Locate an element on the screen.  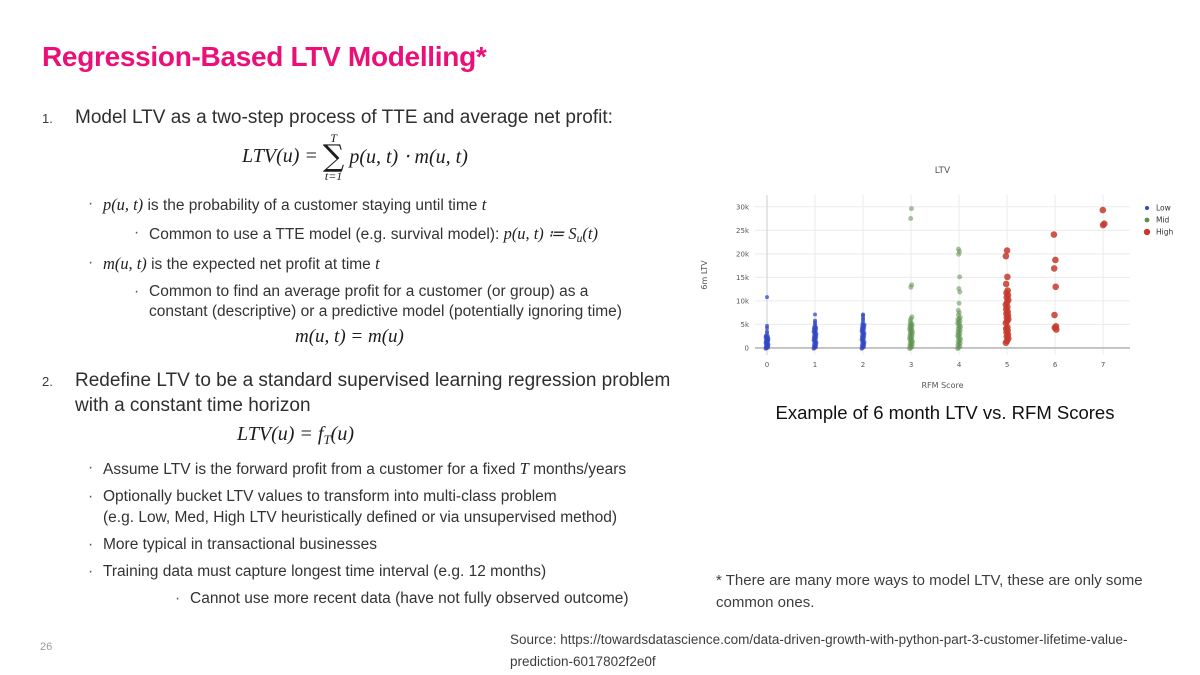
svg-text: 6 is located at coordinates (1055, 365).